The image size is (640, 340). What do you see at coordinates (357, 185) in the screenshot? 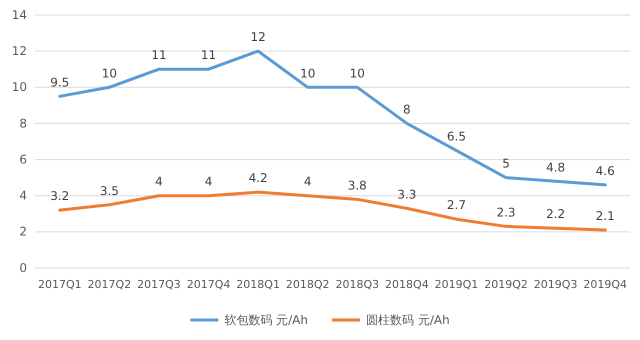
I see `data-label: 3.8` at bounding box center [357, 185].